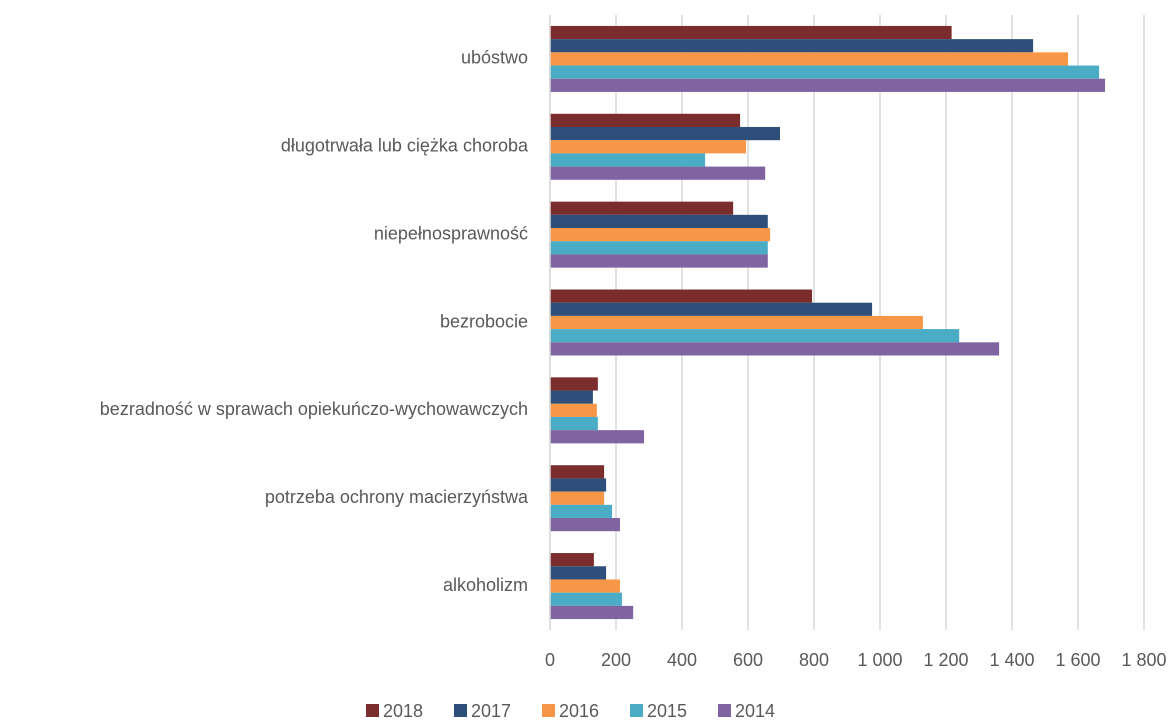  I want to click on x-tick-label: 400, so click(682, 660).